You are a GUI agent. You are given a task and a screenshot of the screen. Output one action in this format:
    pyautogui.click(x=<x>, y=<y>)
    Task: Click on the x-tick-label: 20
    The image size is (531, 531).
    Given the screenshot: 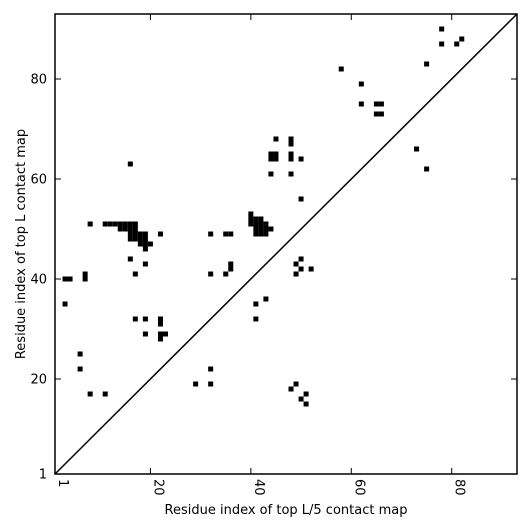 What is the action you would take?
    pyautogui.click(x=157, y=487)
    